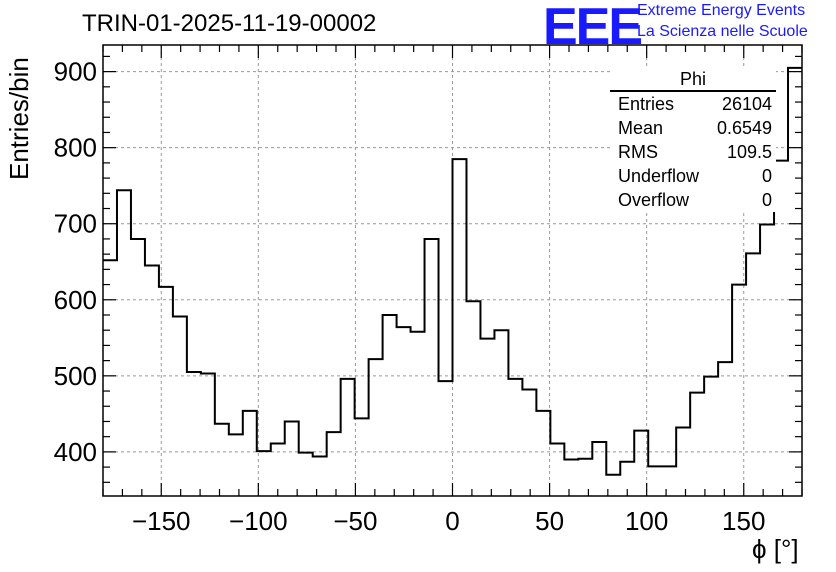 The image size is (836, 572). What do you see at coordinates (744, 128) in the screenshot?
I see `stats-value: 0.6549` at bounding box center [744, 128].